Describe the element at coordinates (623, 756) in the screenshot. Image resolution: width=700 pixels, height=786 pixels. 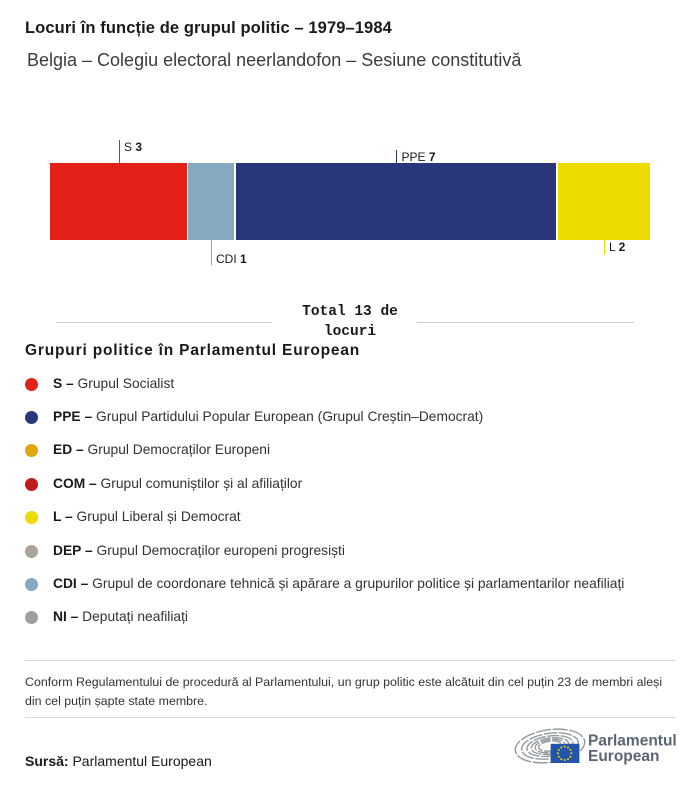
I see `svg-text: European` at that location.